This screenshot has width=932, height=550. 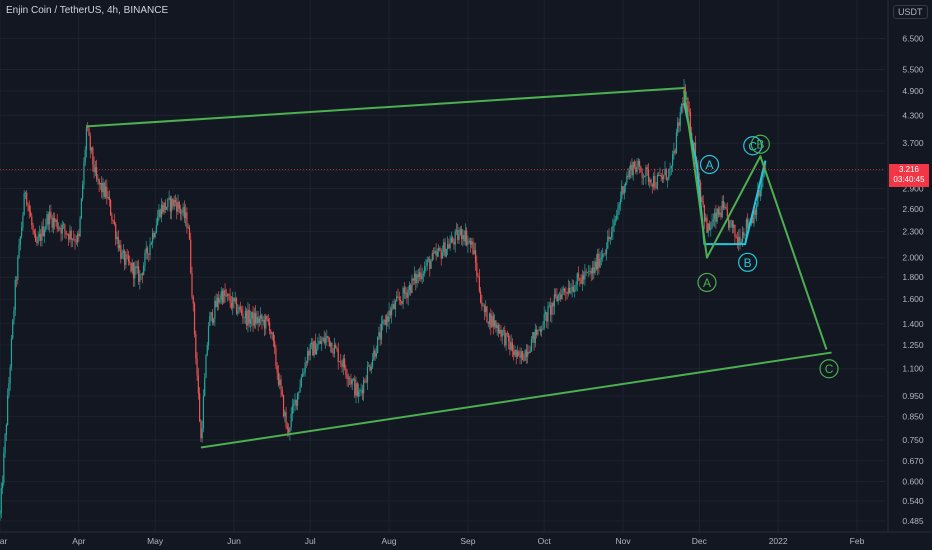 I want to click on channel-upper-line, so click(x=385, y=107).